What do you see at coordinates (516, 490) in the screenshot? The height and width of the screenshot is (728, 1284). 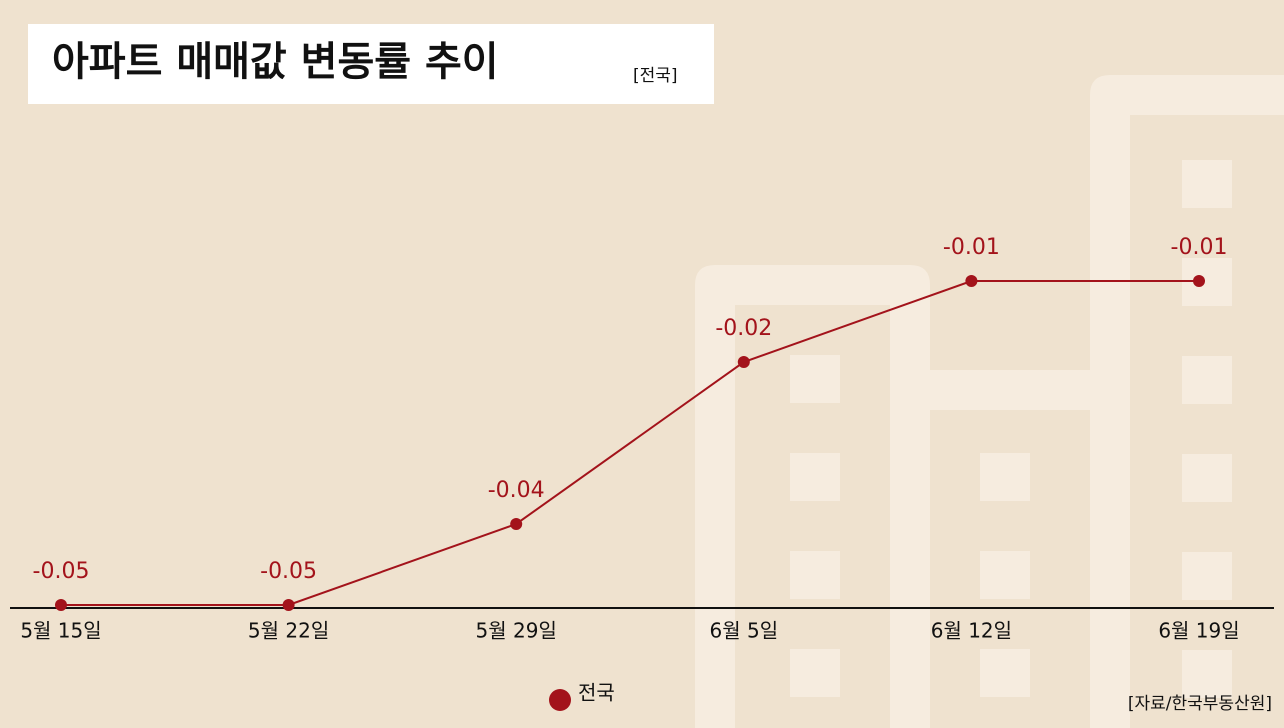 I see `data-label: -0.04` at bounding box center [516, 490].